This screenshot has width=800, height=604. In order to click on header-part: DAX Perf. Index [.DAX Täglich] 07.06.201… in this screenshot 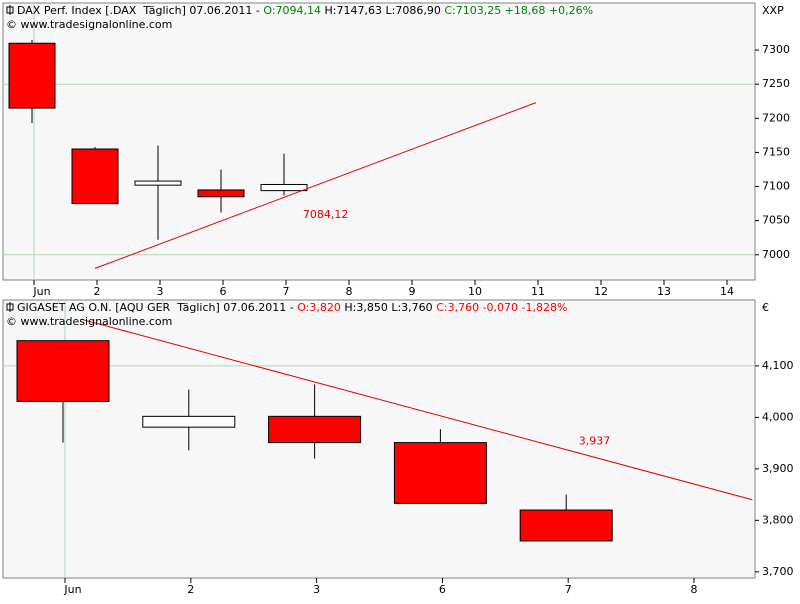, I will do `click(140, 10)`.